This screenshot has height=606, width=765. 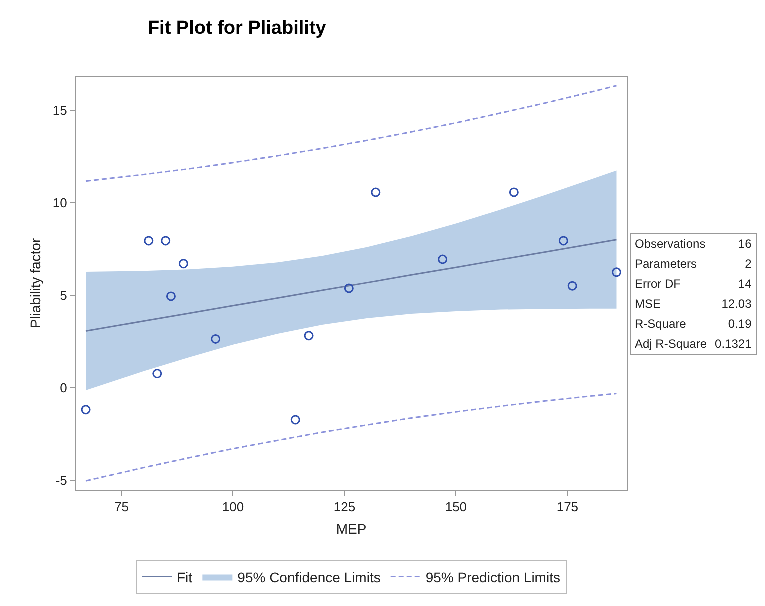 What do you see at coordinates (64, 295) in the screenshot?
I see `y-tick-label: 5` at bounding box center [64, 295].